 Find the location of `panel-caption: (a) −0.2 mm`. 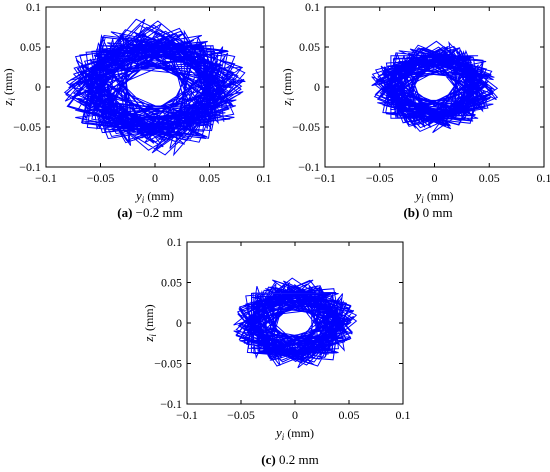

panel-caption: (a) −0.2 mm is located at coordinates (149, 212).